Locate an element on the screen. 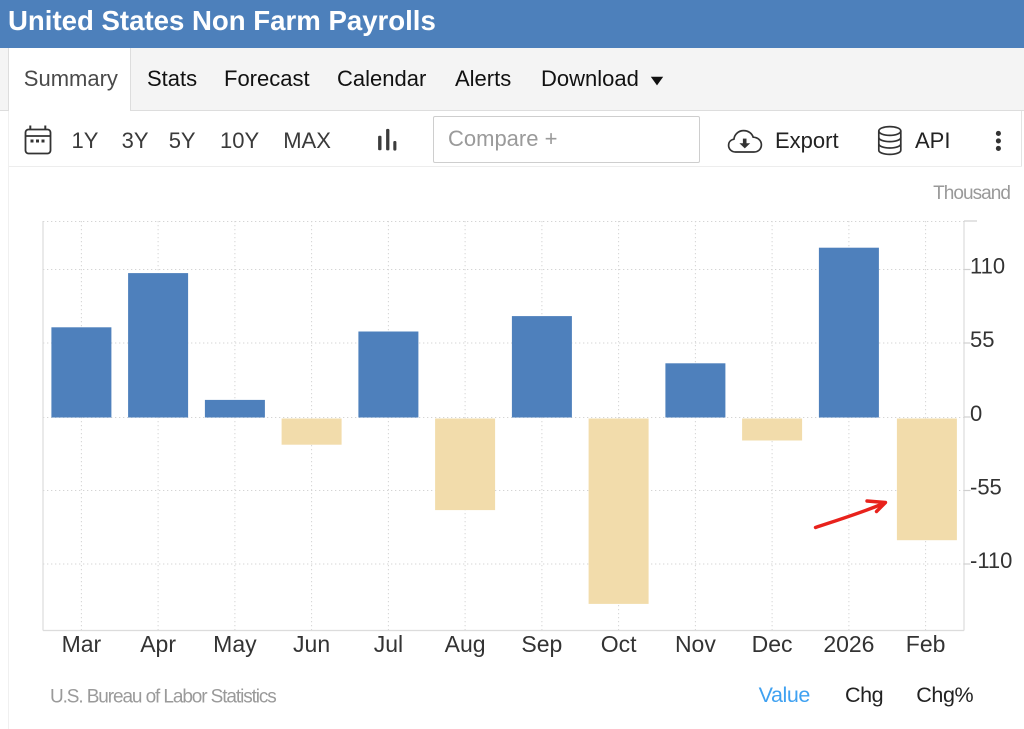 This screenshot has width=1024, height=729. svg-text: Chg is located at coordinates (864, 695).